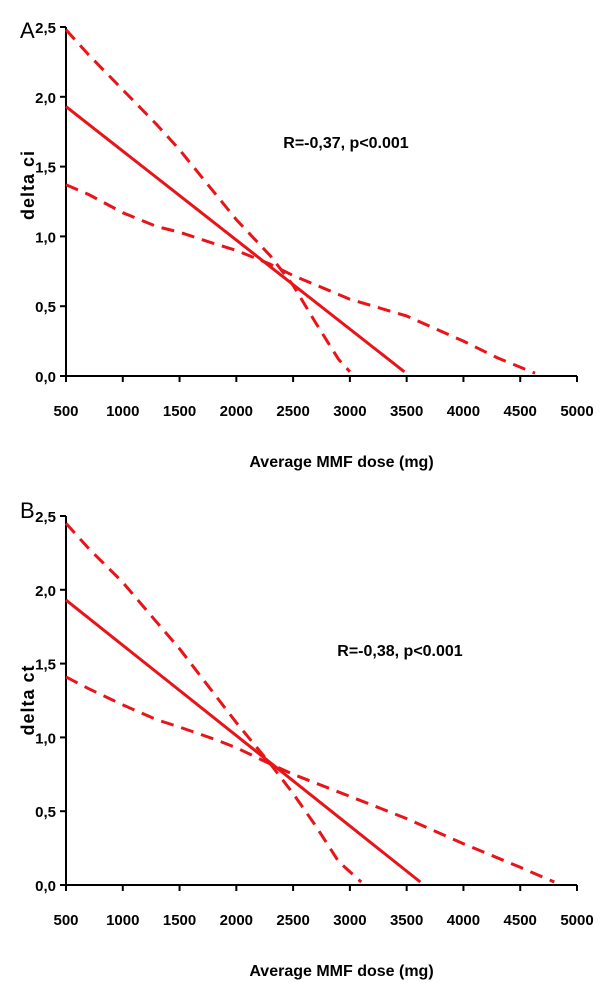 Image resolution: width=606 pixels, height=983 pixels. What do you see at coordinates (28, 185) in the screenshot?
I see `y-axis-title: delta ci` at bounding box center [28, 185].